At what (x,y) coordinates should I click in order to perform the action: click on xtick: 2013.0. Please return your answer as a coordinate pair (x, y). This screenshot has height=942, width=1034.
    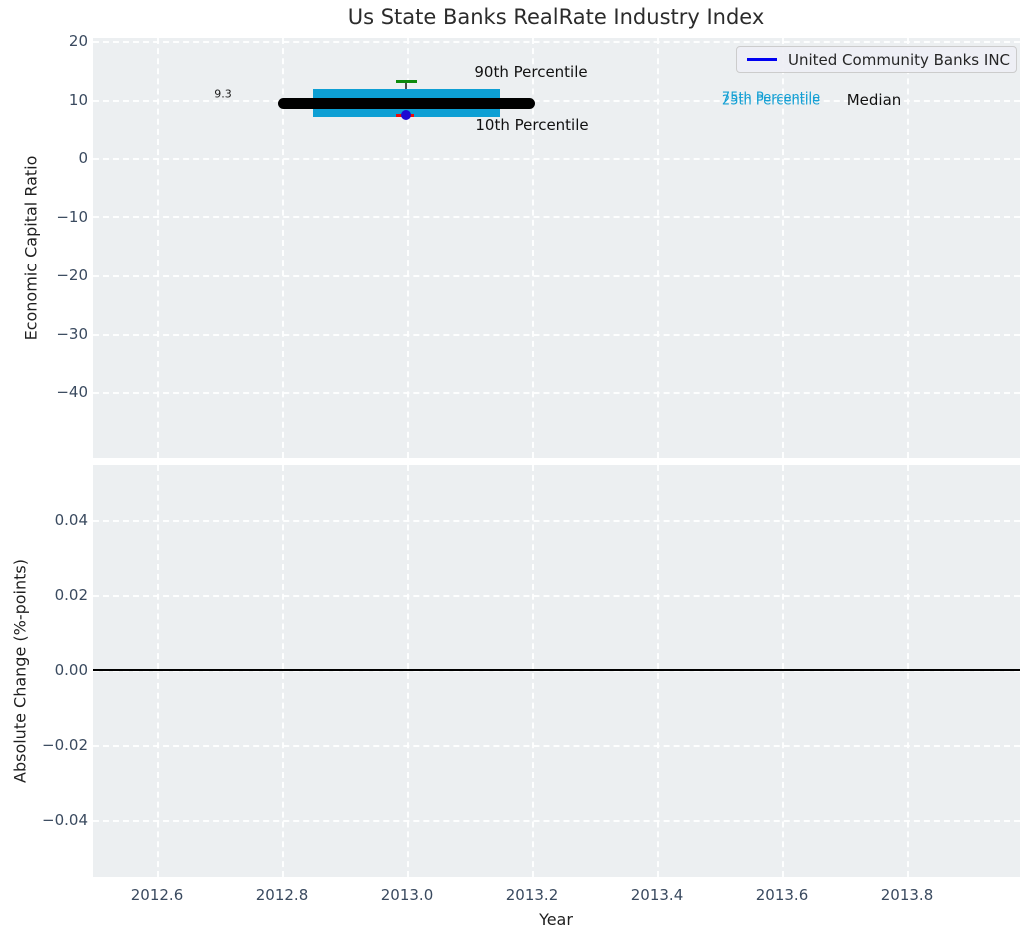
    Looking at the image, I should click on (407, 895).